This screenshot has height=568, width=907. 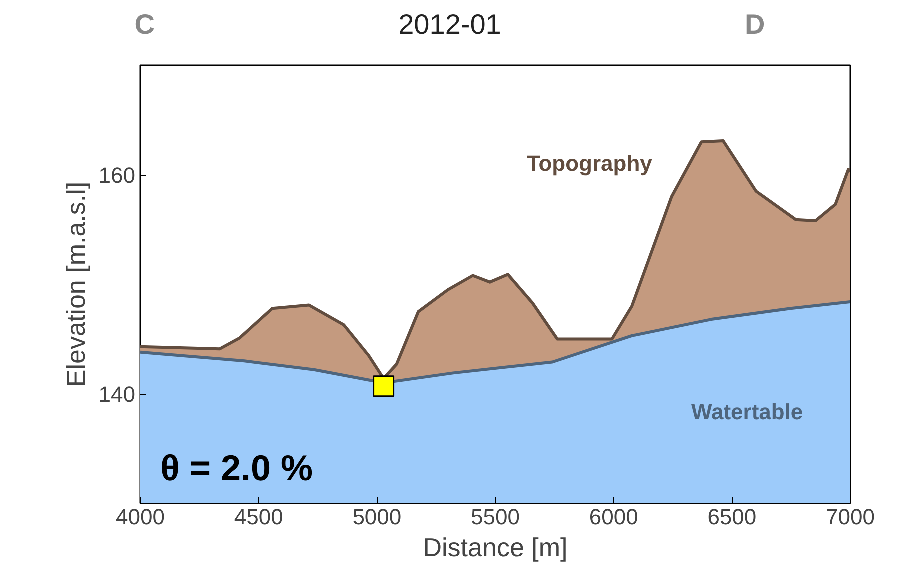 I want to click on y-axis-title: Elevation [m.a.s.l], so click(x=75, y=285).